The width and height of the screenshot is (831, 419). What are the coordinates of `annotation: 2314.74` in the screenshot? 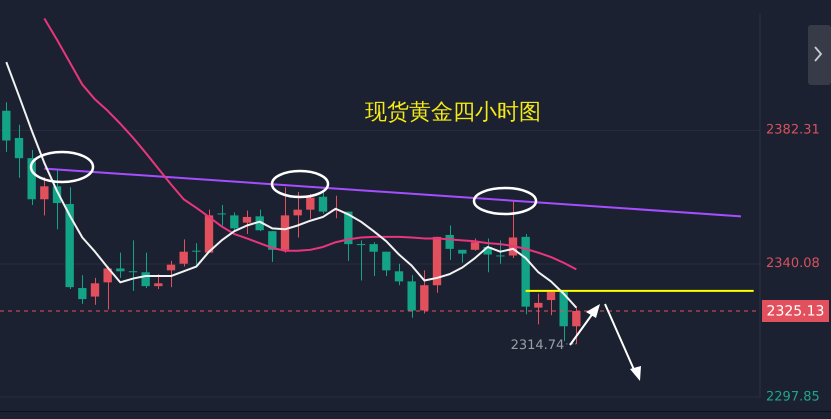 It's located at (537, 346).